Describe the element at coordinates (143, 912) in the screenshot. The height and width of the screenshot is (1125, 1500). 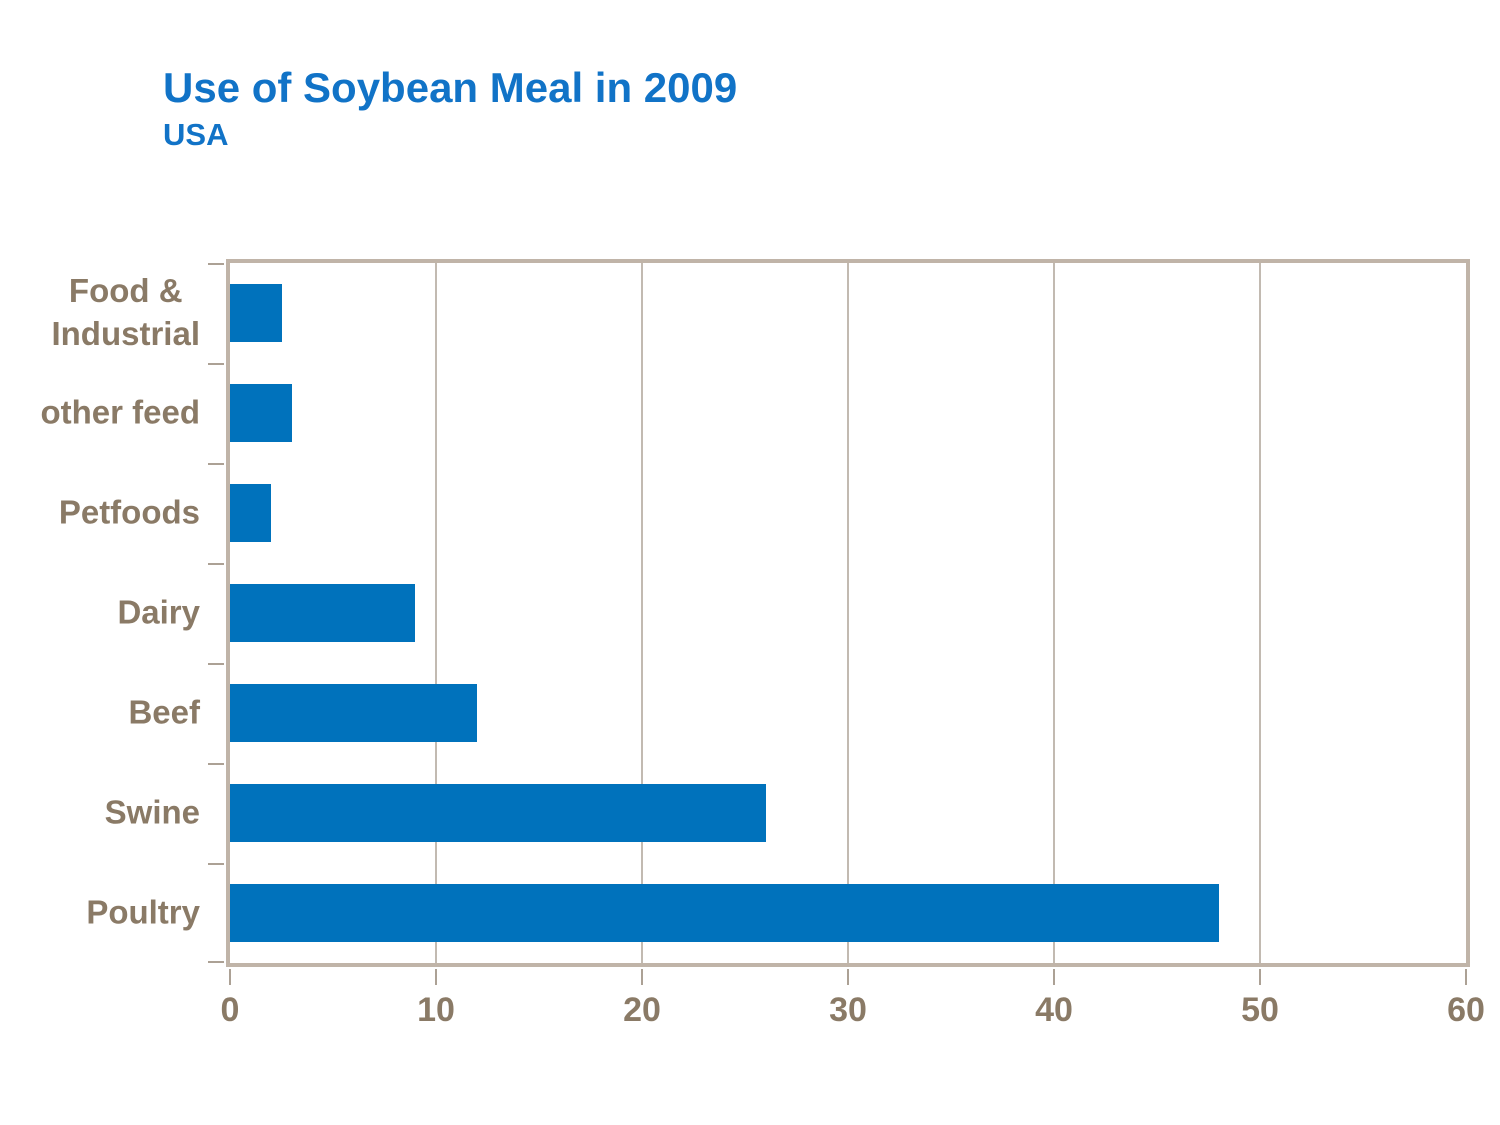
I see `category-label-poultry: Poultry` at that location.